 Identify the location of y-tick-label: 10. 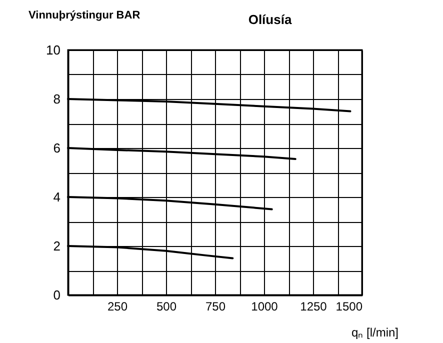
(53, 50).